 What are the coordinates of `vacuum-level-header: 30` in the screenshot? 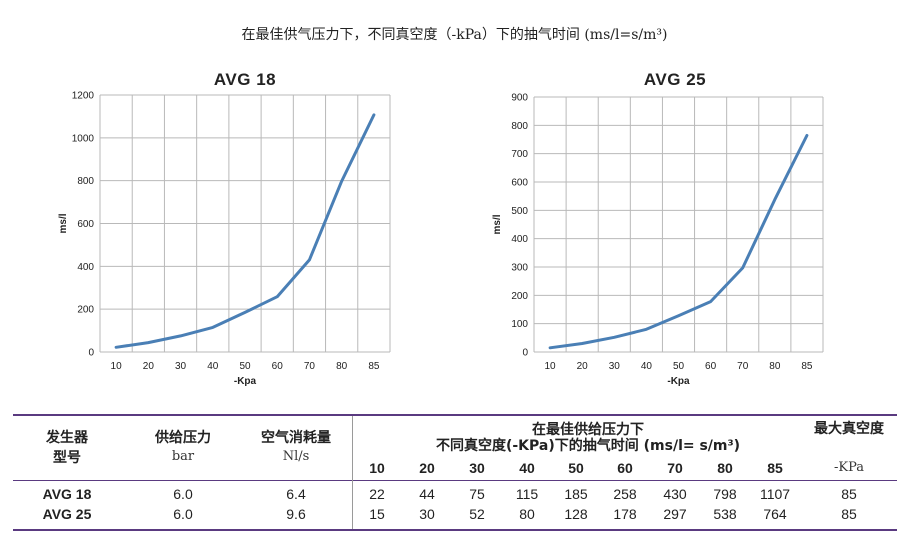 It's located at (477, 468).